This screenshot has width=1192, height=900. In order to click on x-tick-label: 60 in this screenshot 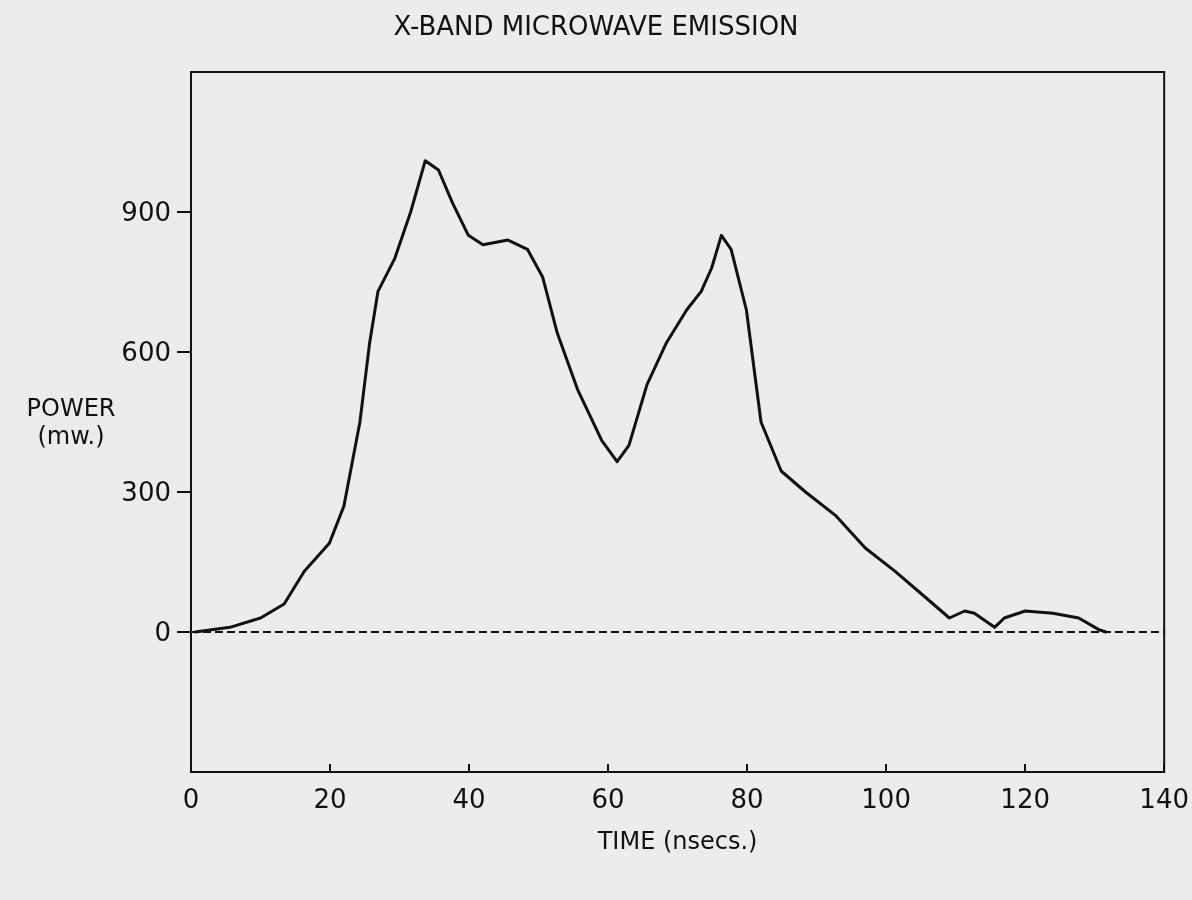, I will do `click(608, 799)`.